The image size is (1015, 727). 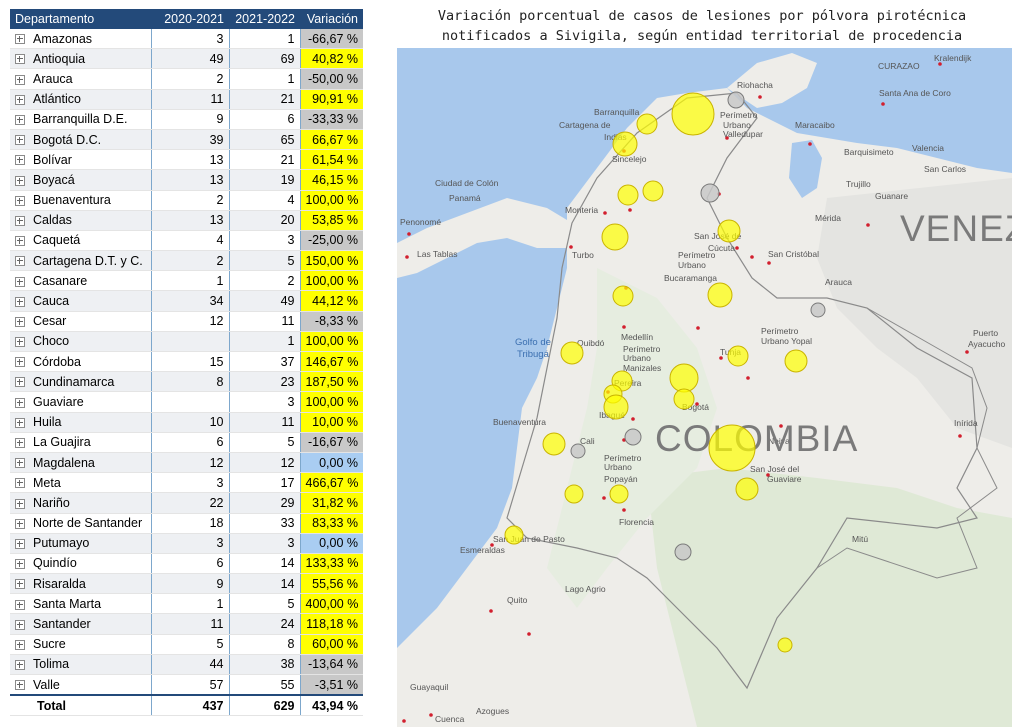 I want to click on table-row: Norte de Santander 18 33 83,33 %, so click(x=186, y=523).